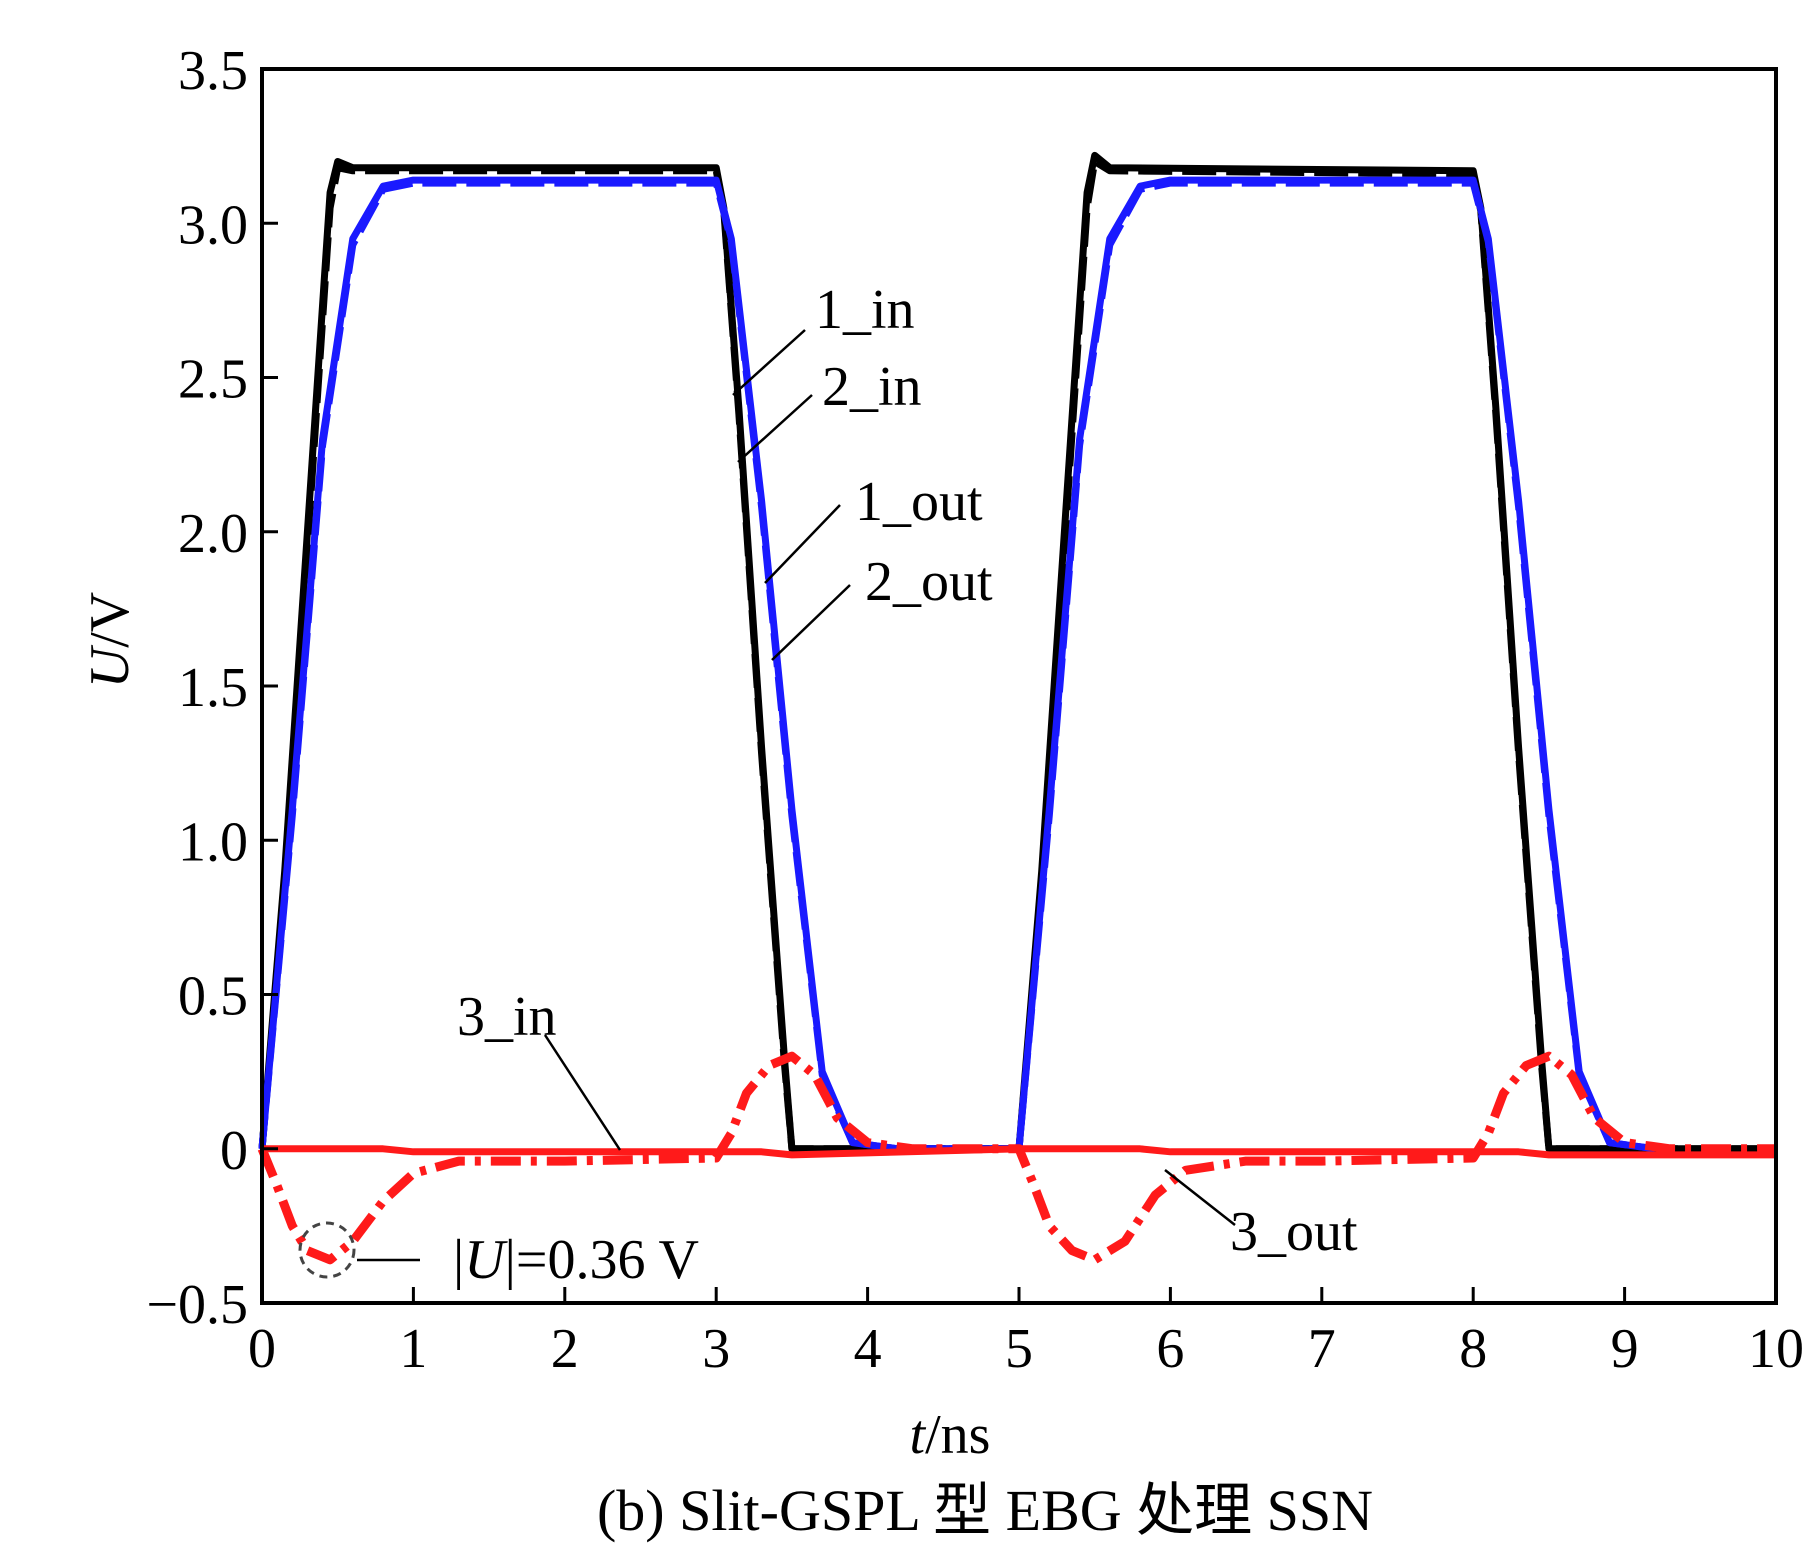 The width and height of the screenshot is (1819, 1559). I want to click on y-tick-label: 3.0, so click(213, 225).